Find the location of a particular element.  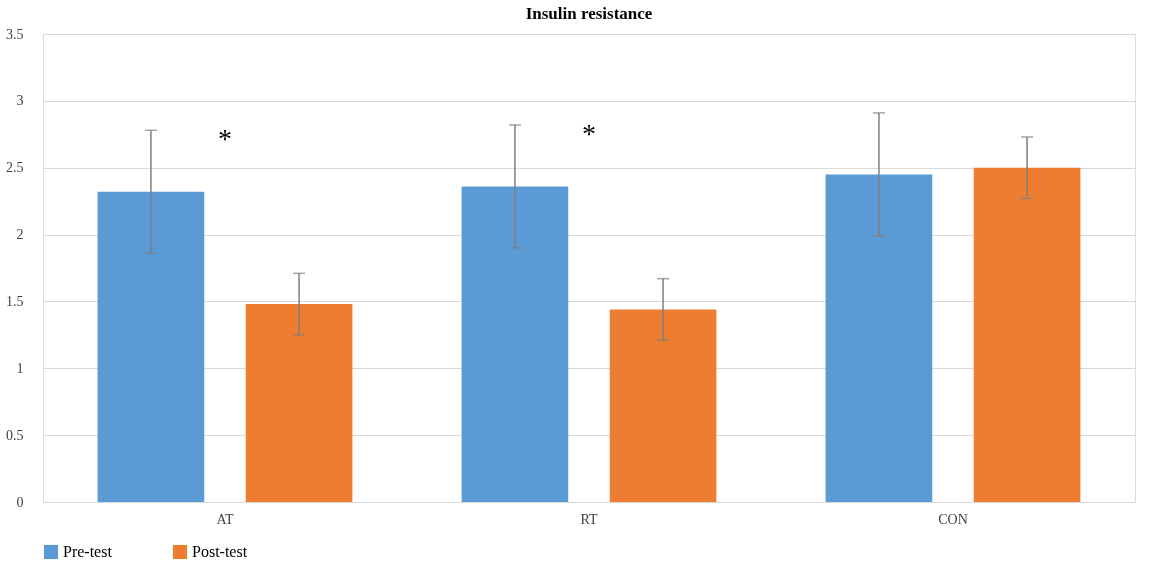

y-tick-label: 0.5 is located at coordinates (15, 435).